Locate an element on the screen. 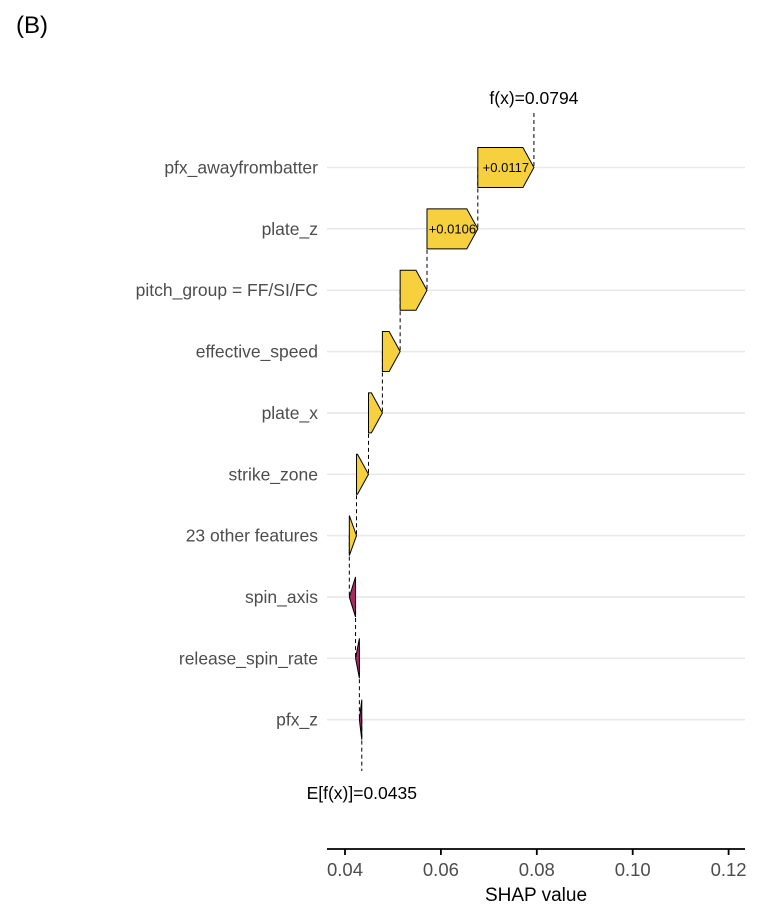  y-axis-label: pitch_group = FF/SI/FC is located at coordinates (227, 290).